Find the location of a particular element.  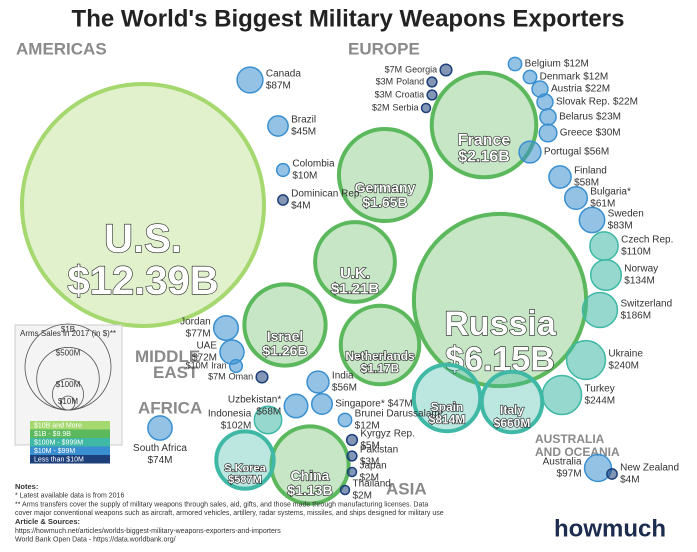

country-name: Greece is located at coordinates (576, 133).